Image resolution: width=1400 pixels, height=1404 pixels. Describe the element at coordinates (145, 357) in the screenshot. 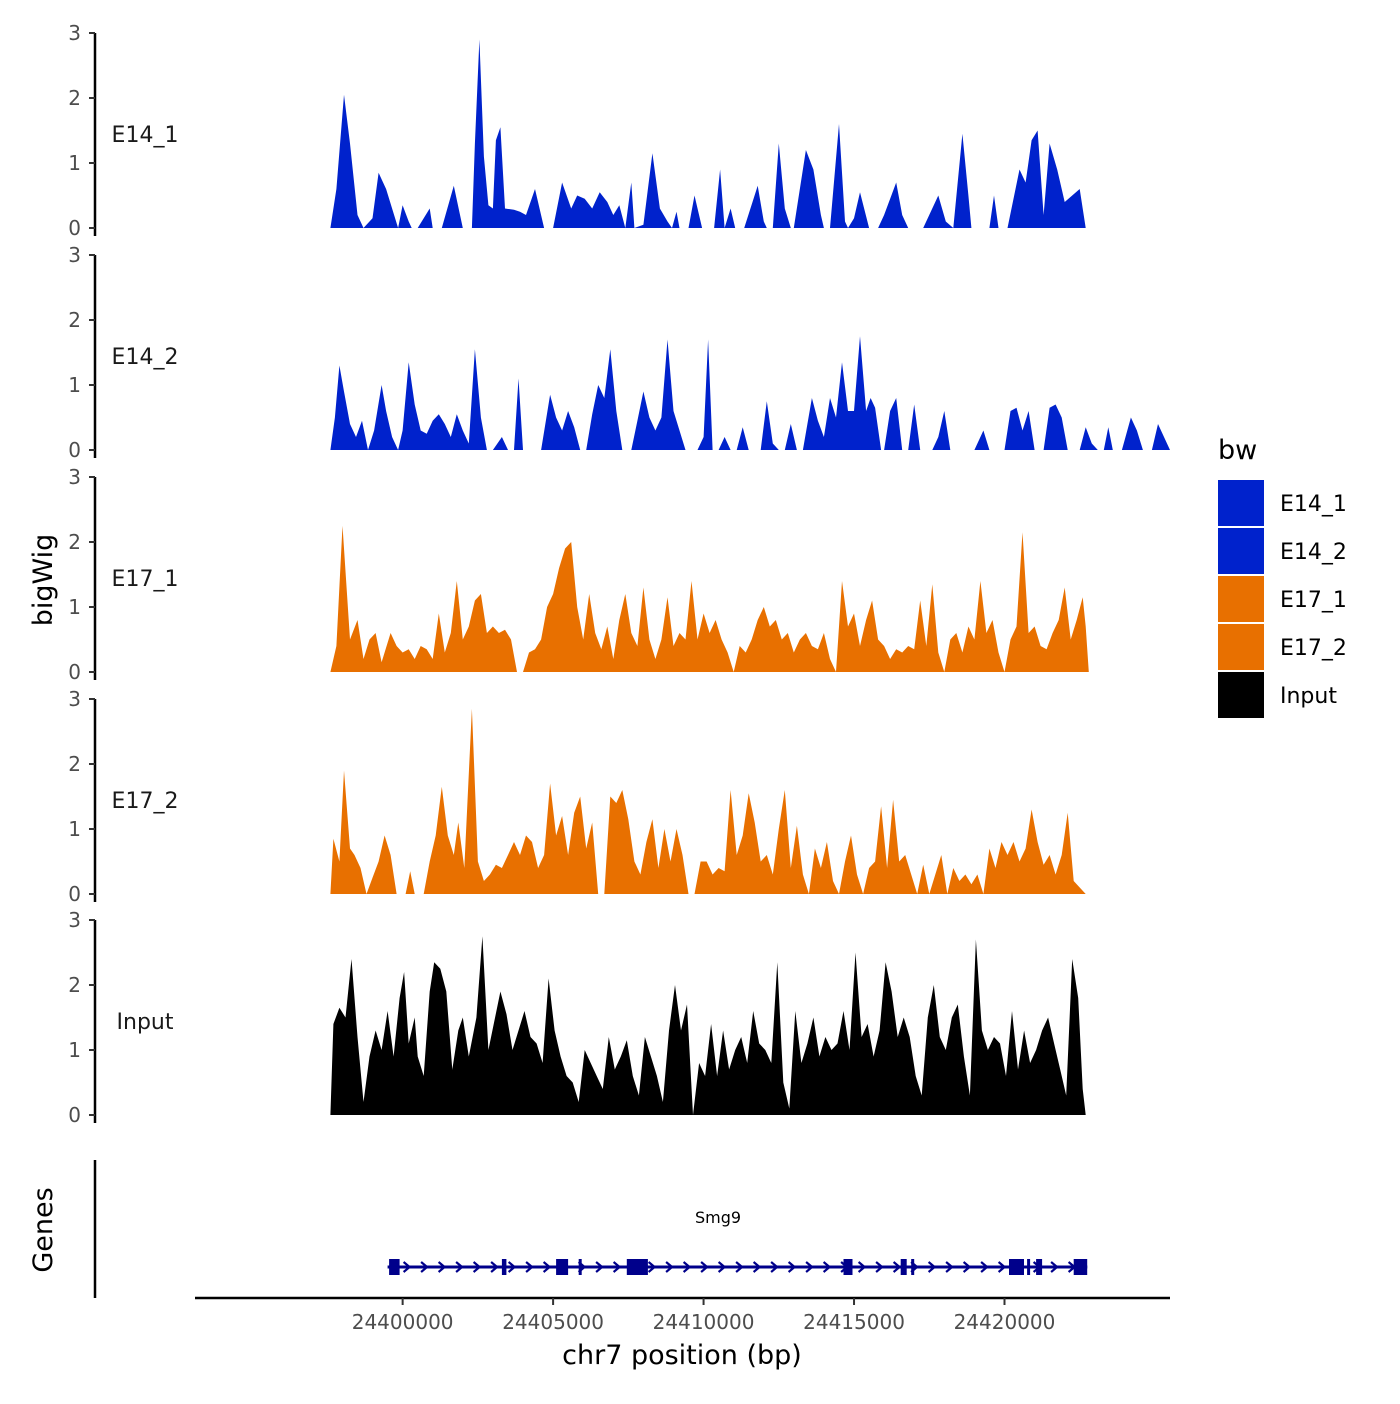

I see `track-label: E14_2` at that location.